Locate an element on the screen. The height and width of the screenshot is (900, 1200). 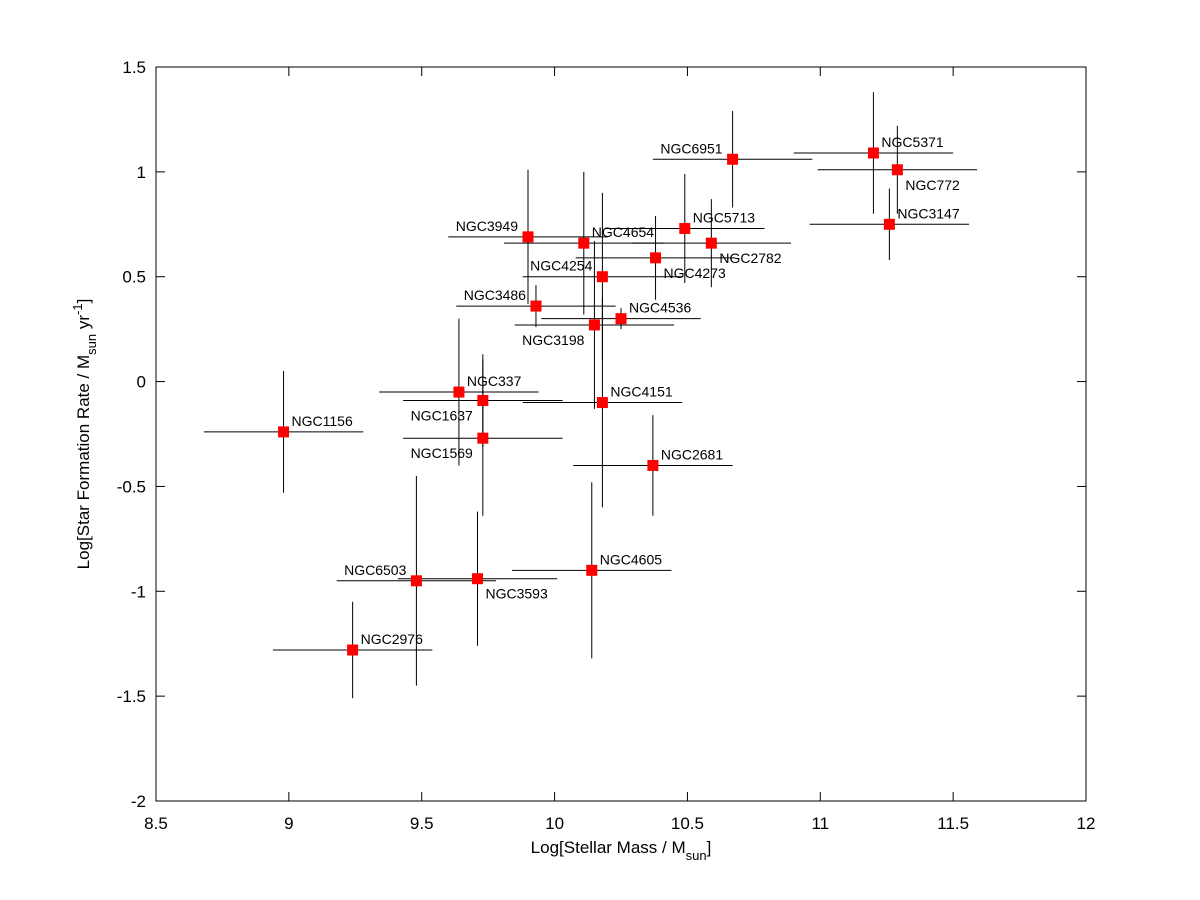
y-label-sup: -1 is located at coordinates (77, 309).